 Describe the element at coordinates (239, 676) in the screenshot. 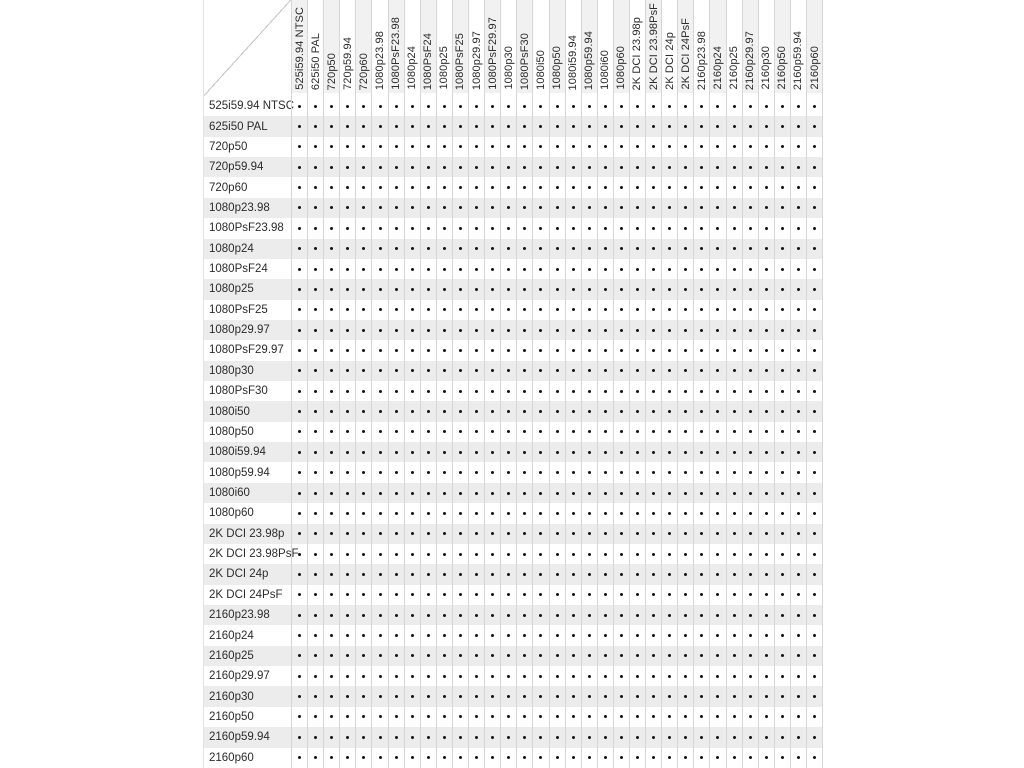

I see `row-label: 2160p29.97` at that location.